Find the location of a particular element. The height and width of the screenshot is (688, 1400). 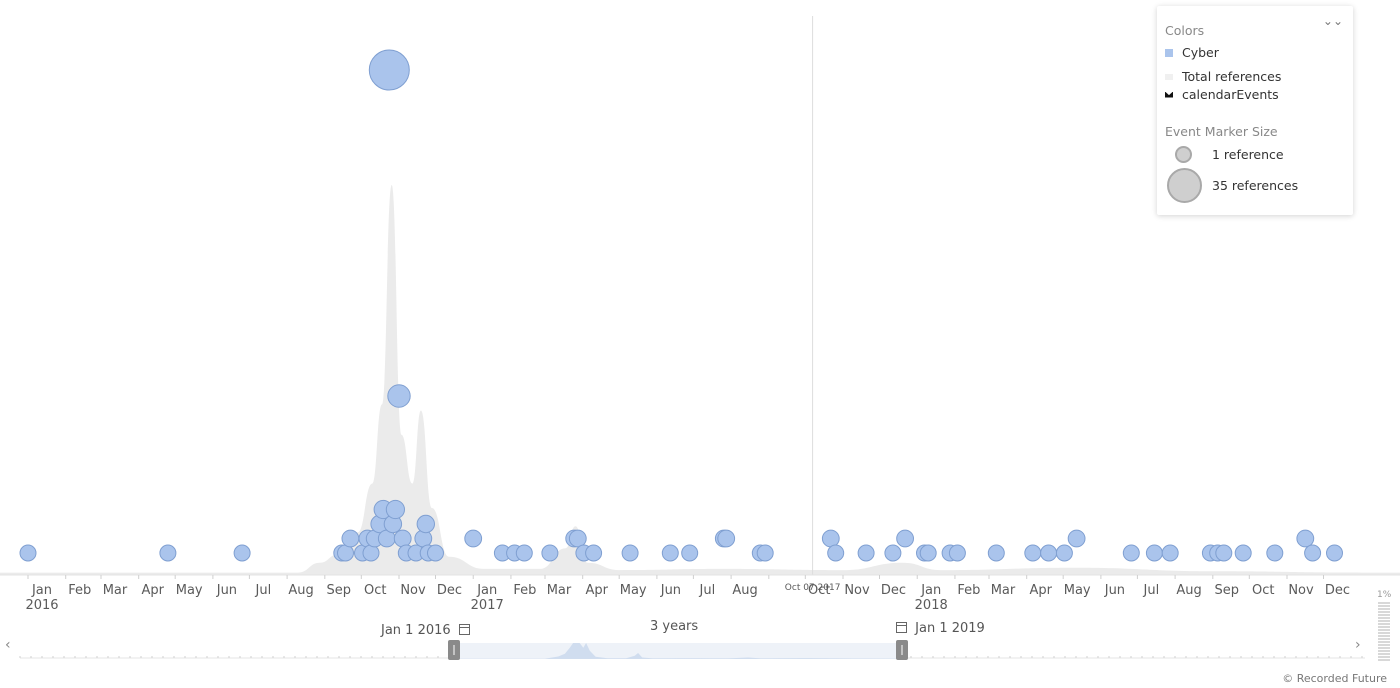

x-tick-label-year: 2017 is located at coordinates (487, 605).